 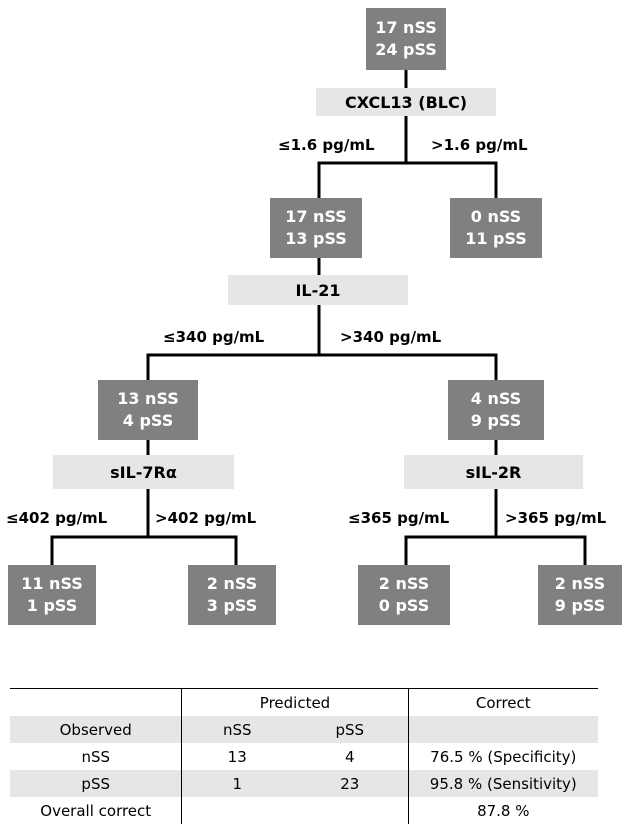 What do you see at coordinates (143, 472) in the screenshot?
I see `split-sil7ra: sIL-7Rα` at bounding box center [143, 472].